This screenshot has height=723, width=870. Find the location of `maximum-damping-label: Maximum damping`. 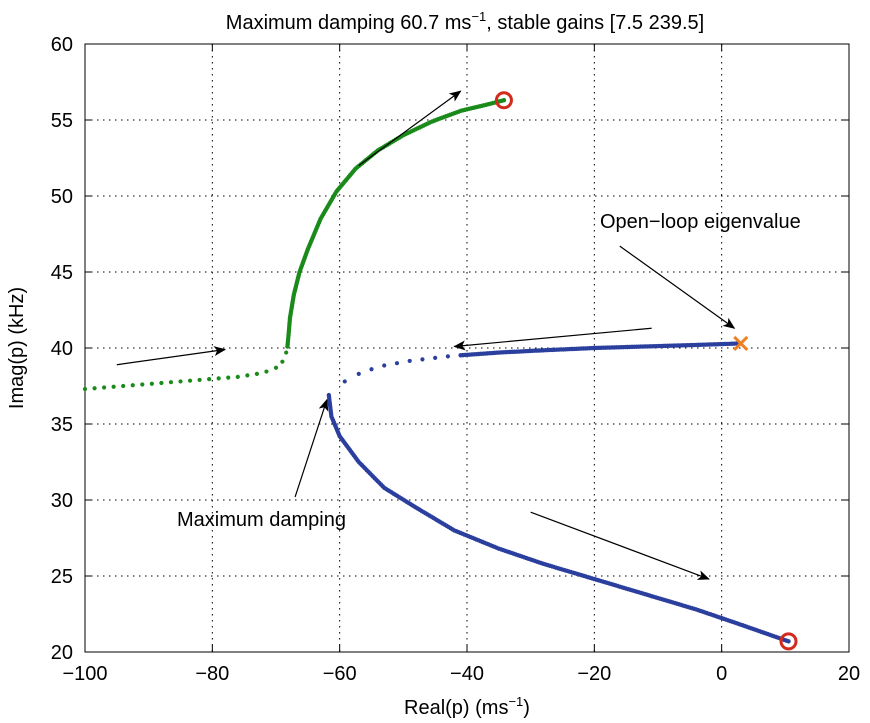

maximum-damping-label: Maximum damping is located at coordinates (261, 520).